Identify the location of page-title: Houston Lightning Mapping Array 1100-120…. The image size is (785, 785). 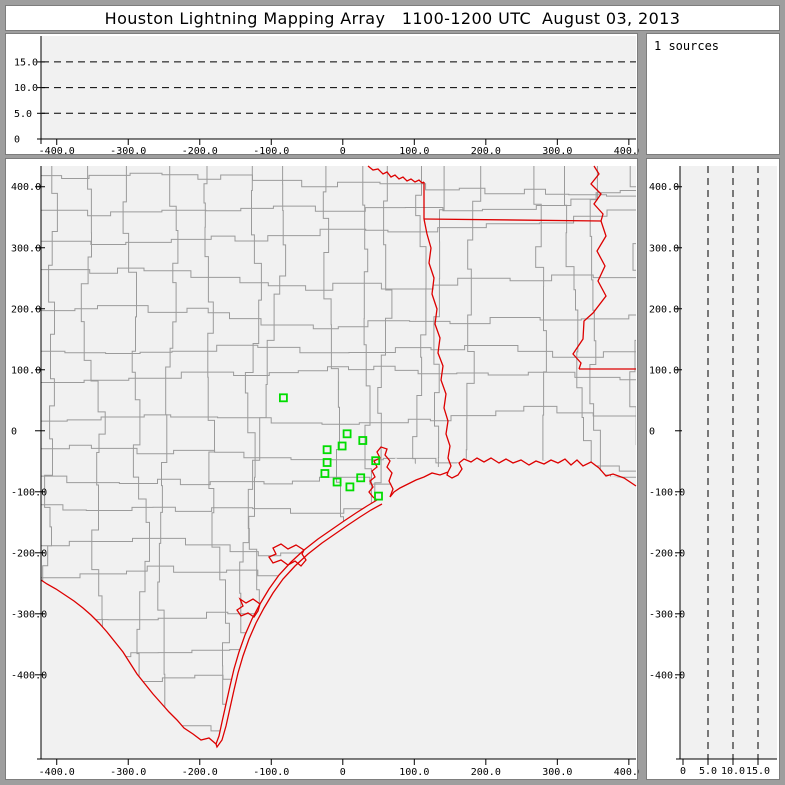
(392, 18).